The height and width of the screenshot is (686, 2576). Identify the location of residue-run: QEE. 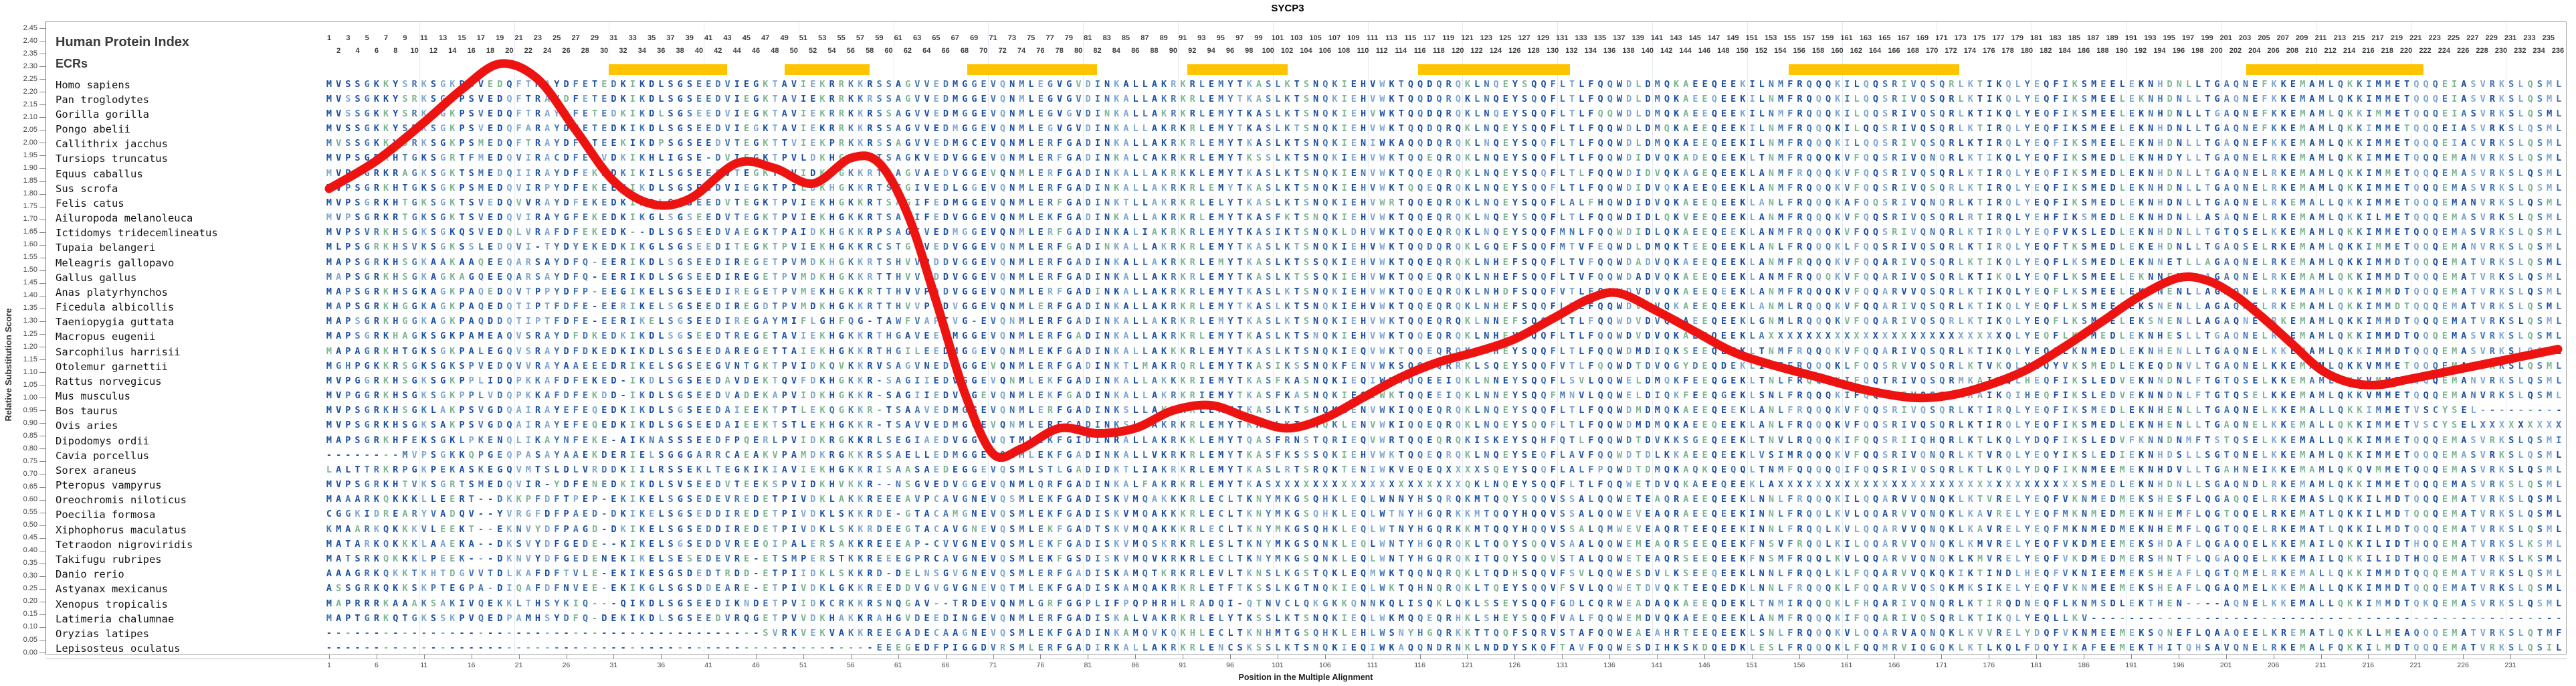
(1726, 114).